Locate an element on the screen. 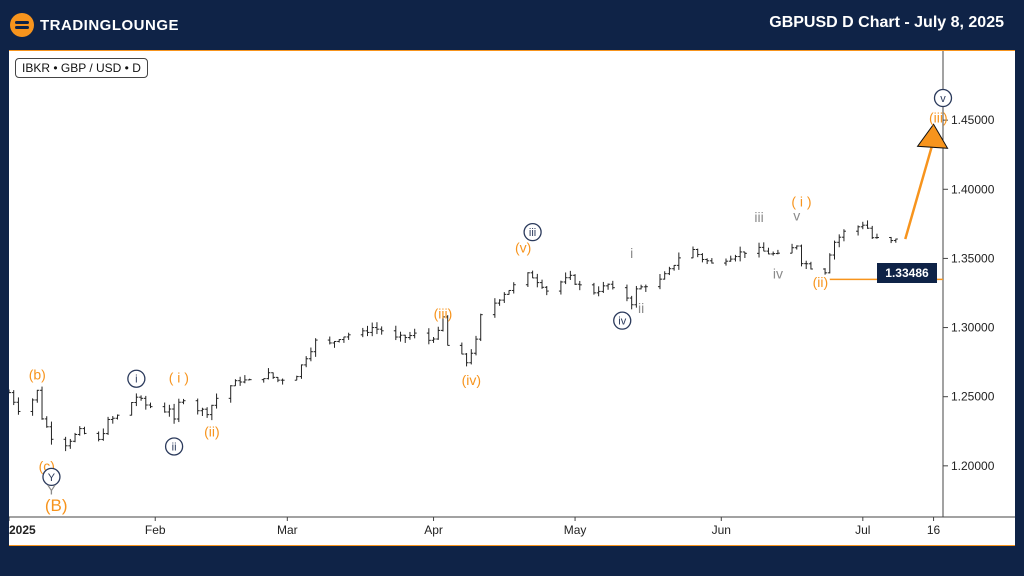  chart-title: GBPUSD D Chart - July 8, 2025 is located at coordinates (886, 22).